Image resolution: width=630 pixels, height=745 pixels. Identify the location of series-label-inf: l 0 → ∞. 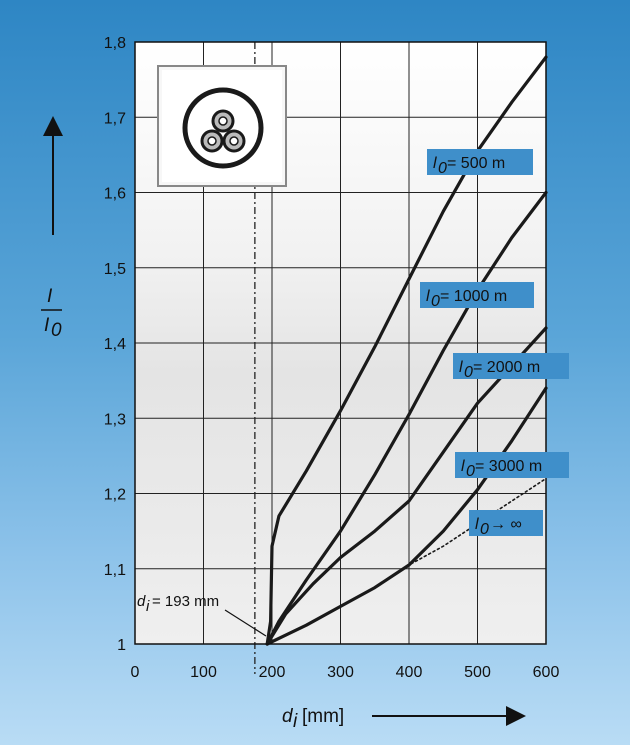
(506, 524).